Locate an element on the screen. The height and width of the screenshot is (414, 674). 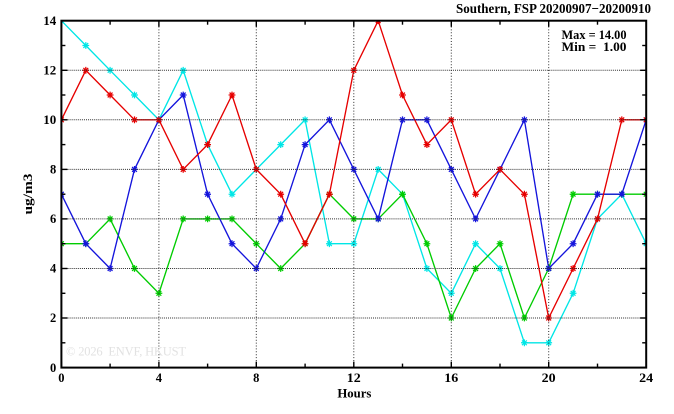
svg-text: 14 is located at coordinates (50, 21).